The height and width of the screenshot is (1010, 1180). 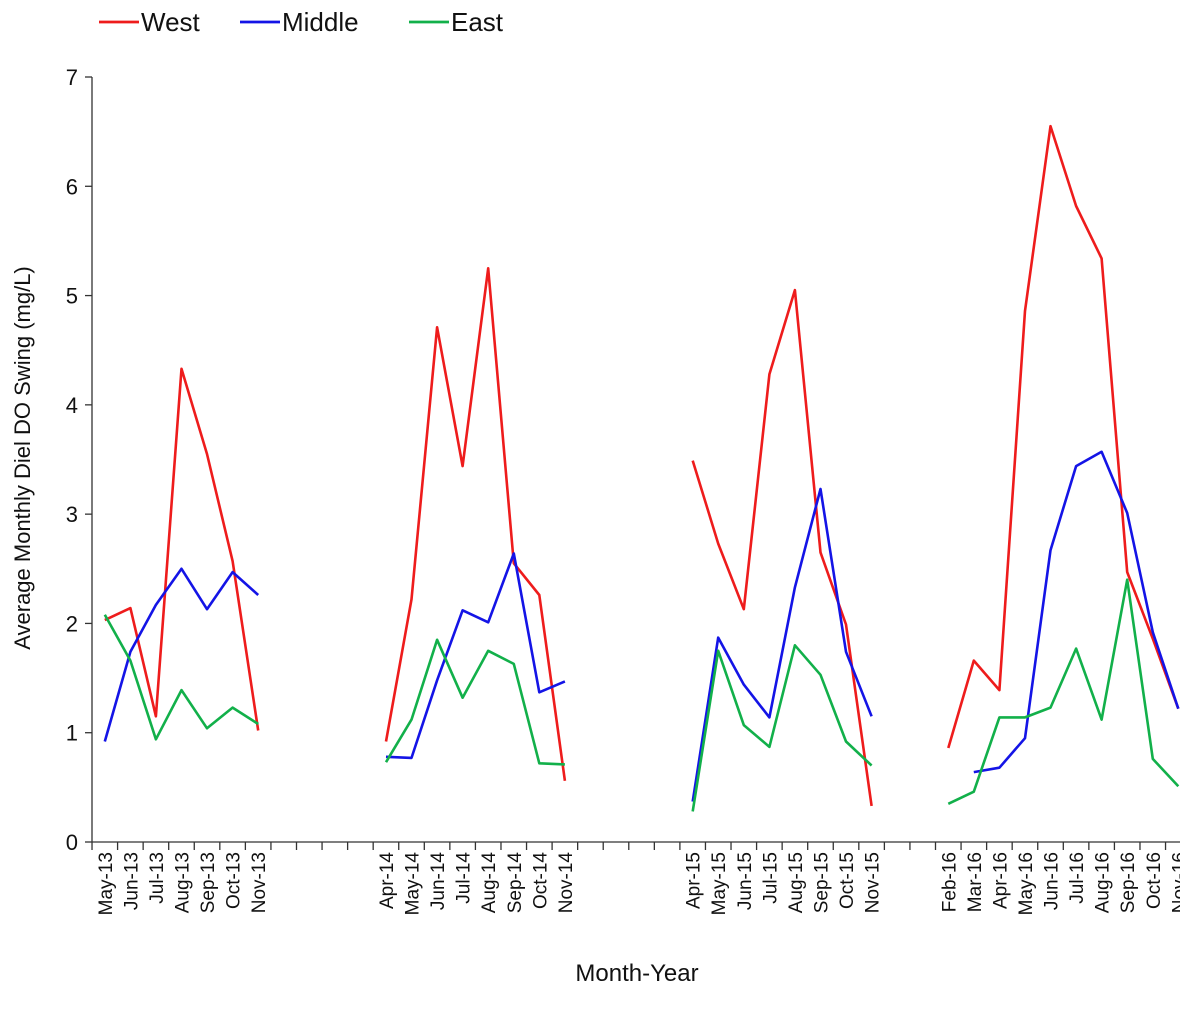 I want to click on y-tick-label: 1, so click(x=72, y=733).